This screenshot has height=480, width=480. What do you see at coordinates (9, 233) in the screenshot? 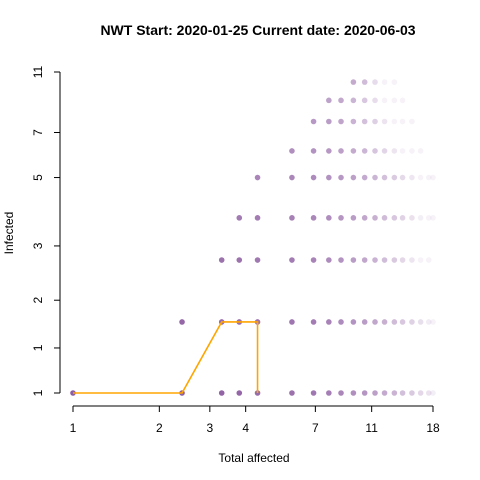
I see `y-axis-label: Infected` at bounding box center [9, 233].